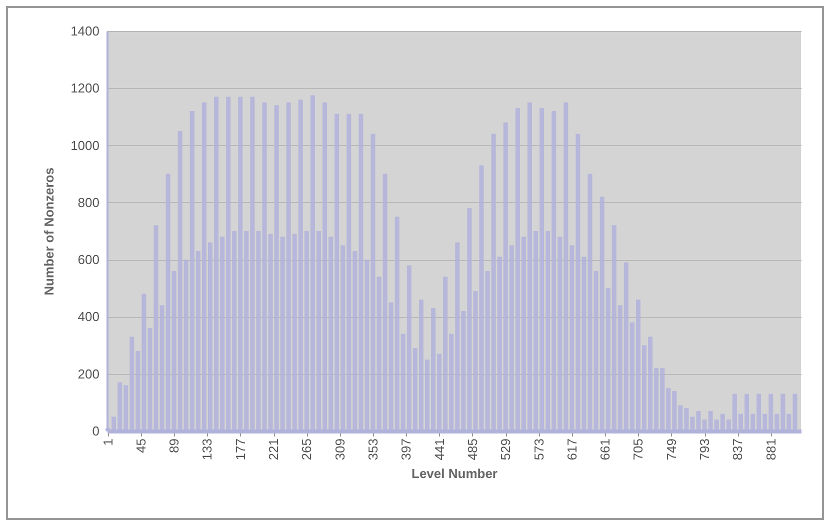 This screenshot has height=532, width=836. What do you see at coordinates (174, 445) in the screenshot?
I see `x-tick-label: 89` at bounding box center [174, 445].